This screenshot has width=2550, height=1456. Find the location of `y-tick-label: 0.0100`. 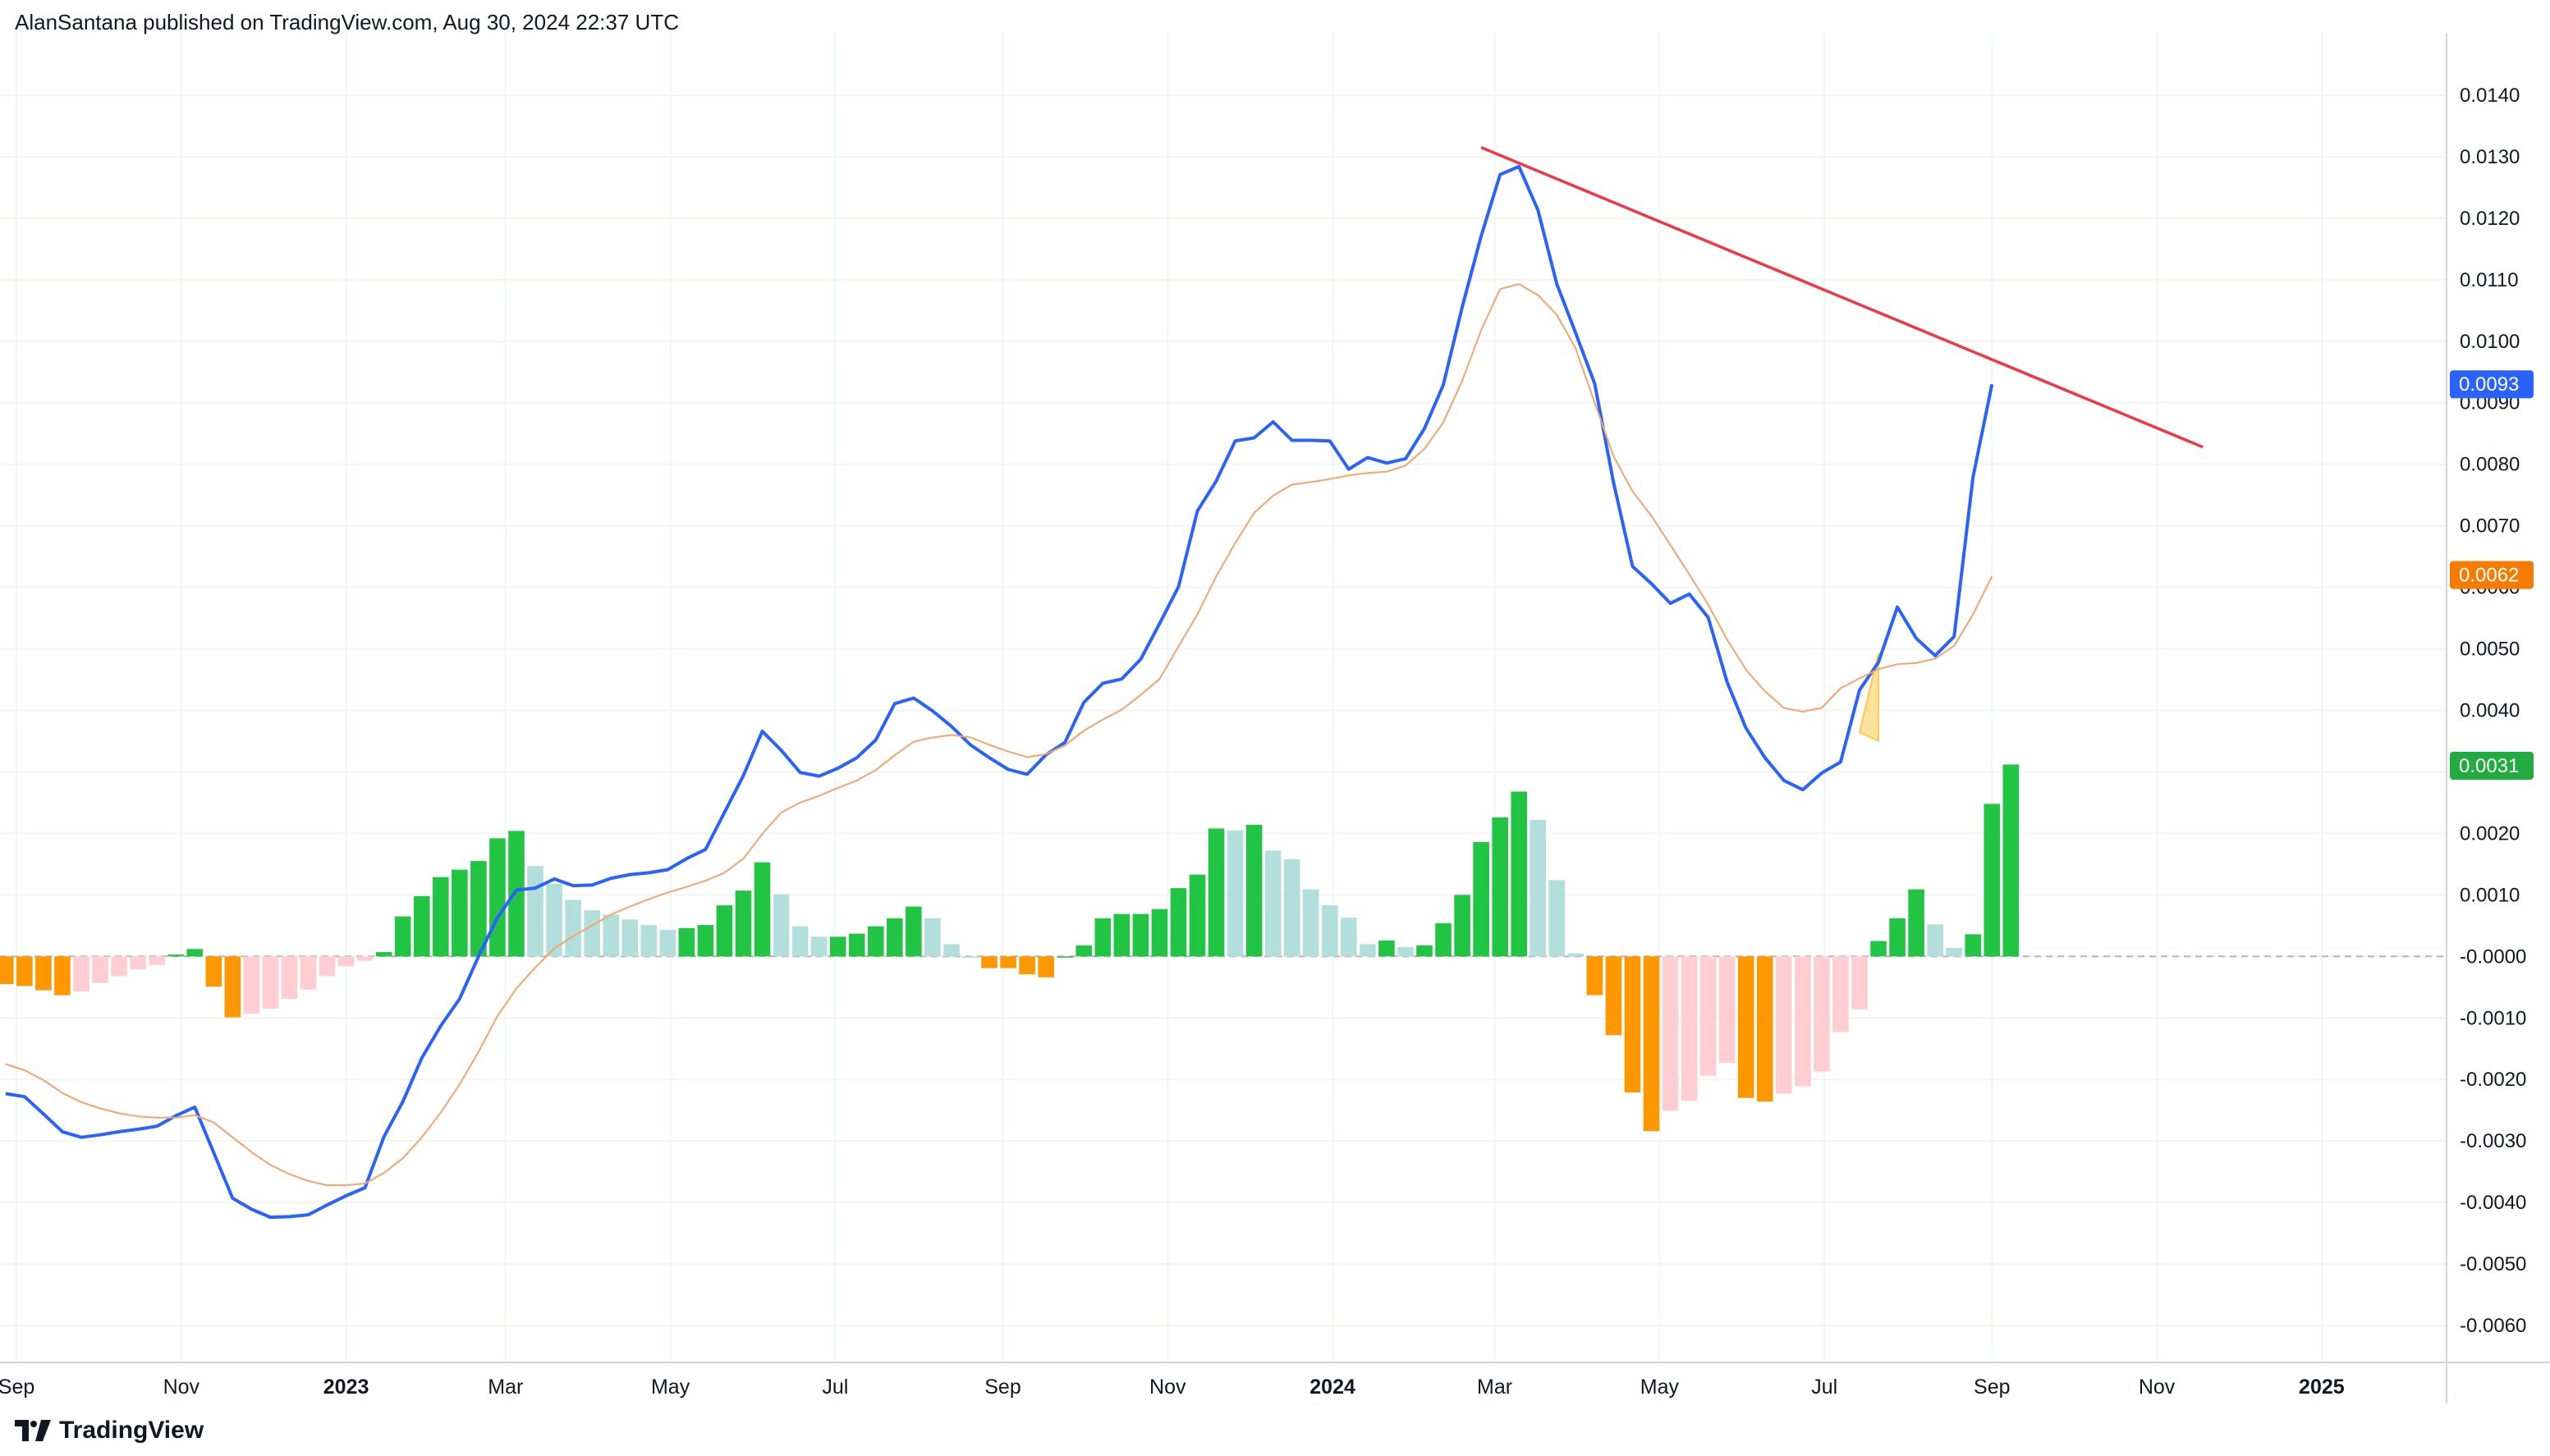

y-tick-label: 0.0100 is located at coordinates (2490, 342).